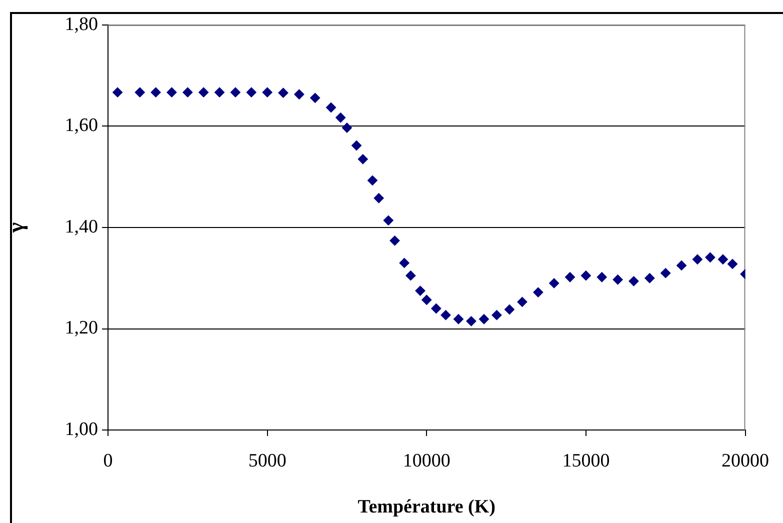  What do you see at coordinates (586, 461) in the screenshot?
I see `x-tick-label: 15000` at bounding box center [586, 461].